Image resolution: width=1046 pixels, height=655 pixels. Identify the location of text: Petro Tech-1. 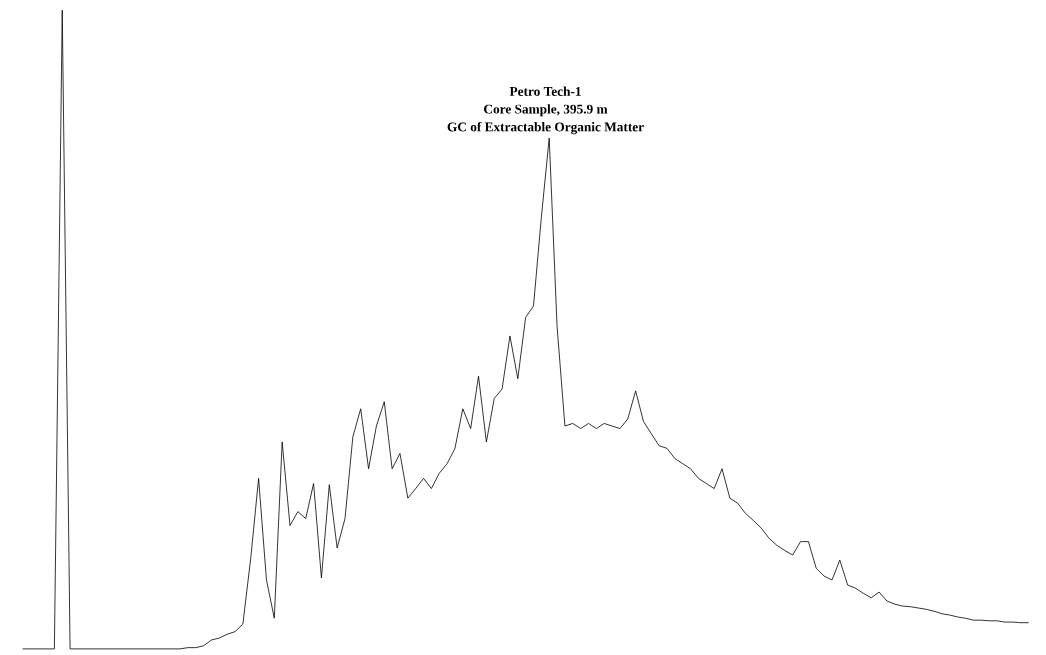
(545, 91).